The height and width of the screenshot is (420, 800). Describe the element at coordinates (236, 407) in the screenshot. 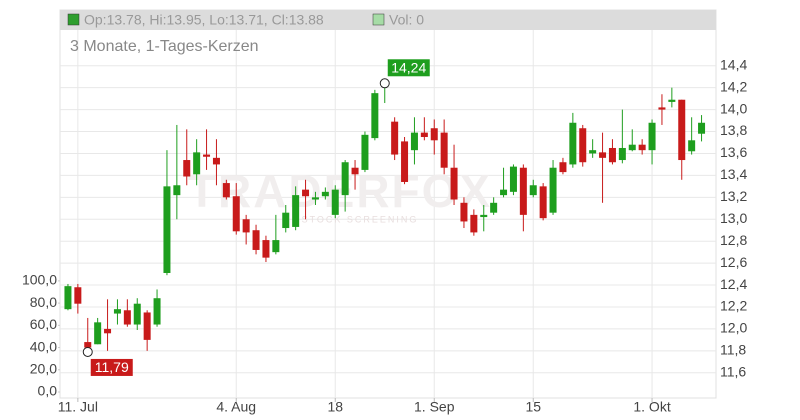

I see `x-tick-label: 4. Aug` at that location.